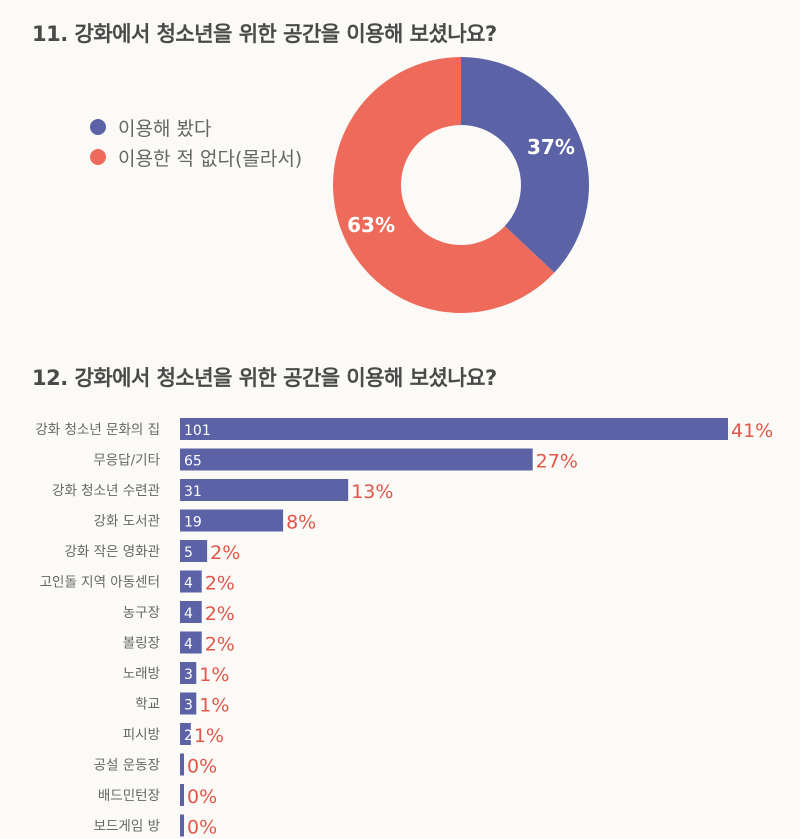 The image size is (800, 839). What do you see at coordinates (98, 127) in the screenshot?
I see `legend-dot-blue-icon` at bounding box center [98, 127].